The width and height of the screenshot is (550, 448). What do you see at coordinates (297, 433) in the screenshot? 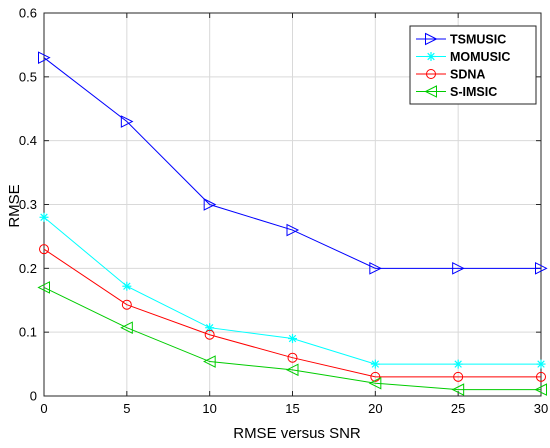
I see `x-axis-label: RMSE versus SNR` at bounding box center [297, 433].